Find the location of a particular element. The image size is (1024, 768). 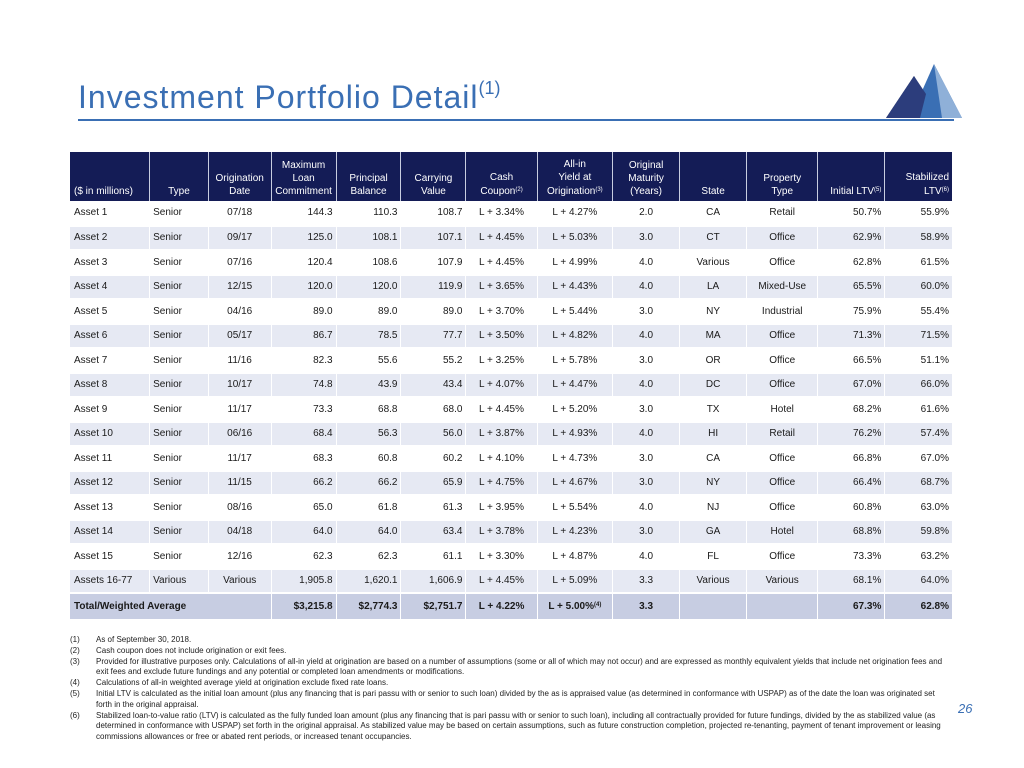

cell-max-loan-commitment: 82.3 is located at coordinates (303, 361).